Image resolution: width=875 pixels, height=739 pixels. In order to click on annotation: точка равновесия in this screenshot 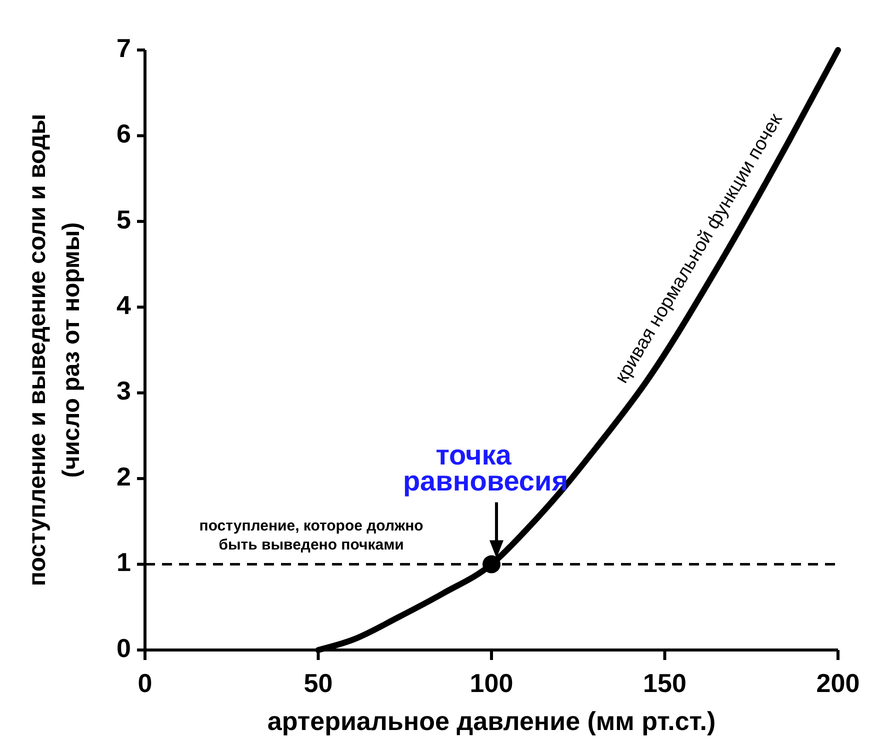, I will do `click(485, 467)`.